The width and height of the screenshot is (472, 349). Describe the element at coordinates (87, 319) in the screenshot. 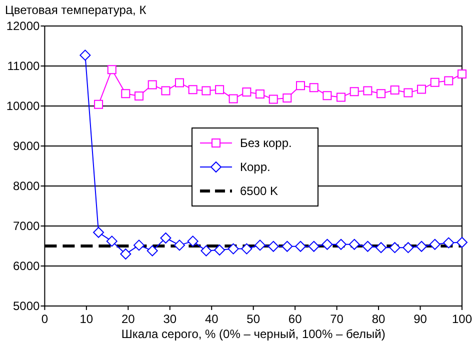

I see `x-tick-label: 10` at that location.